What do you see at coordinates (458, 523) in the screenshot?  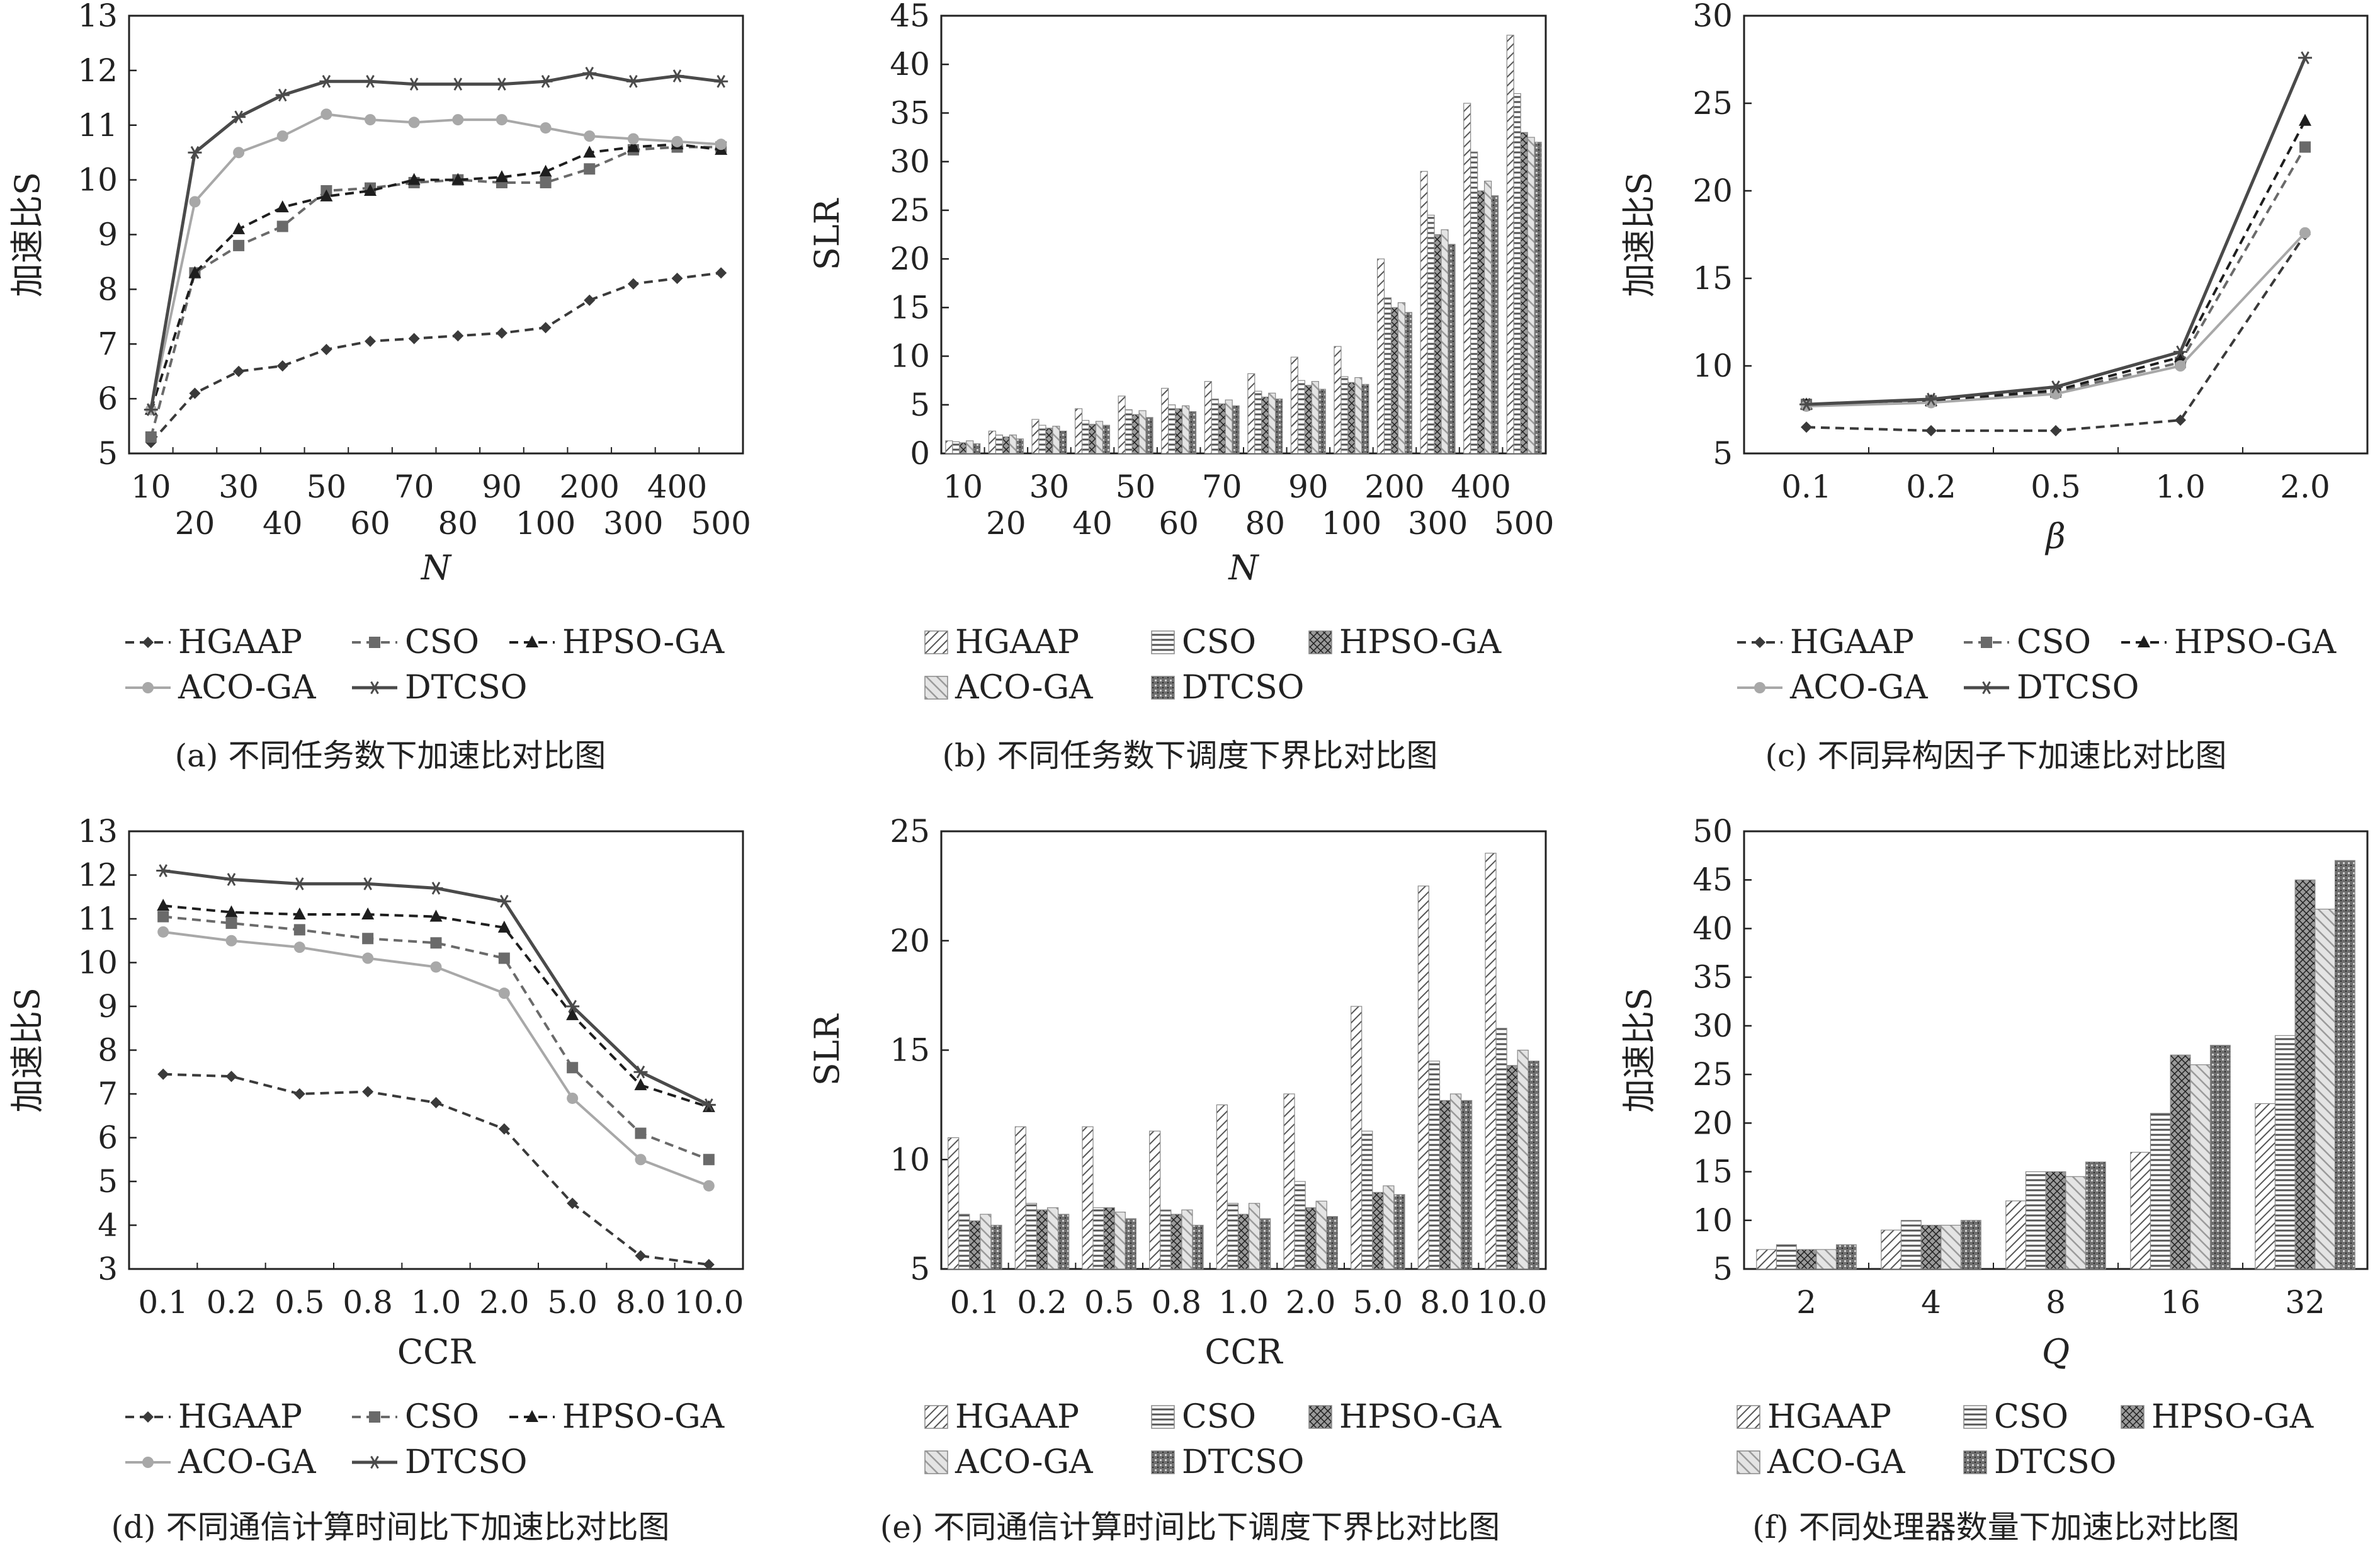 I see `x-tick-label: 80` at bounding box center [458, 523].